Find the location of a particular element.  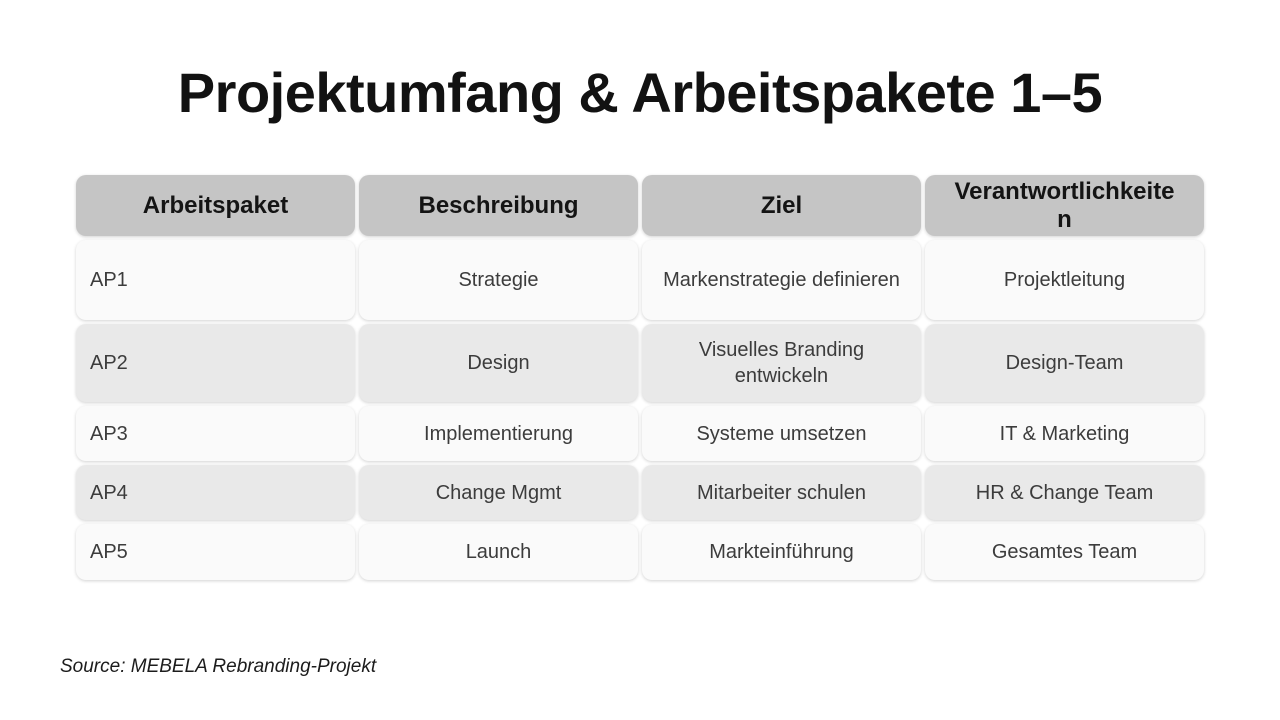

cell-ap2-arbeitspaket: AP2 is located at coordinates (215, 363).